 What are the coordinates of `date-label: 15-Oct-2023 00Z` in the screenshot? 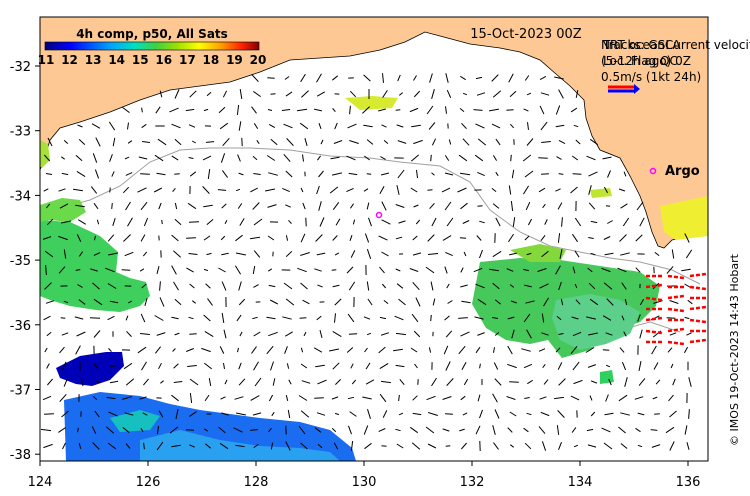 It's located at (526, 34).